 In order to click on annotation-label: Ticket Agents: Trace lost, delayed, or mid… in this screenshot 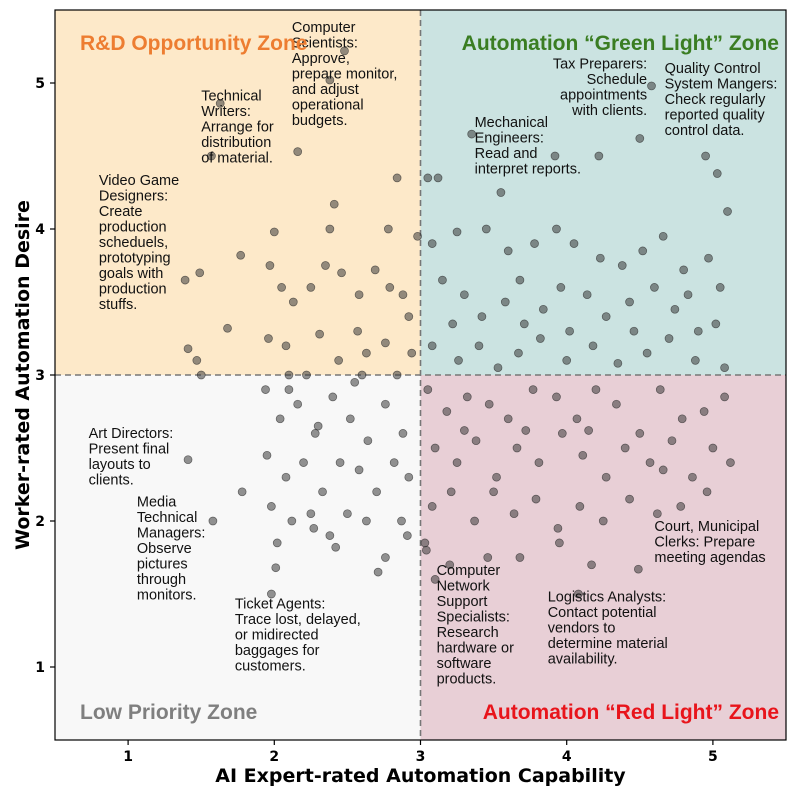, I will do `click(298, 636)`.